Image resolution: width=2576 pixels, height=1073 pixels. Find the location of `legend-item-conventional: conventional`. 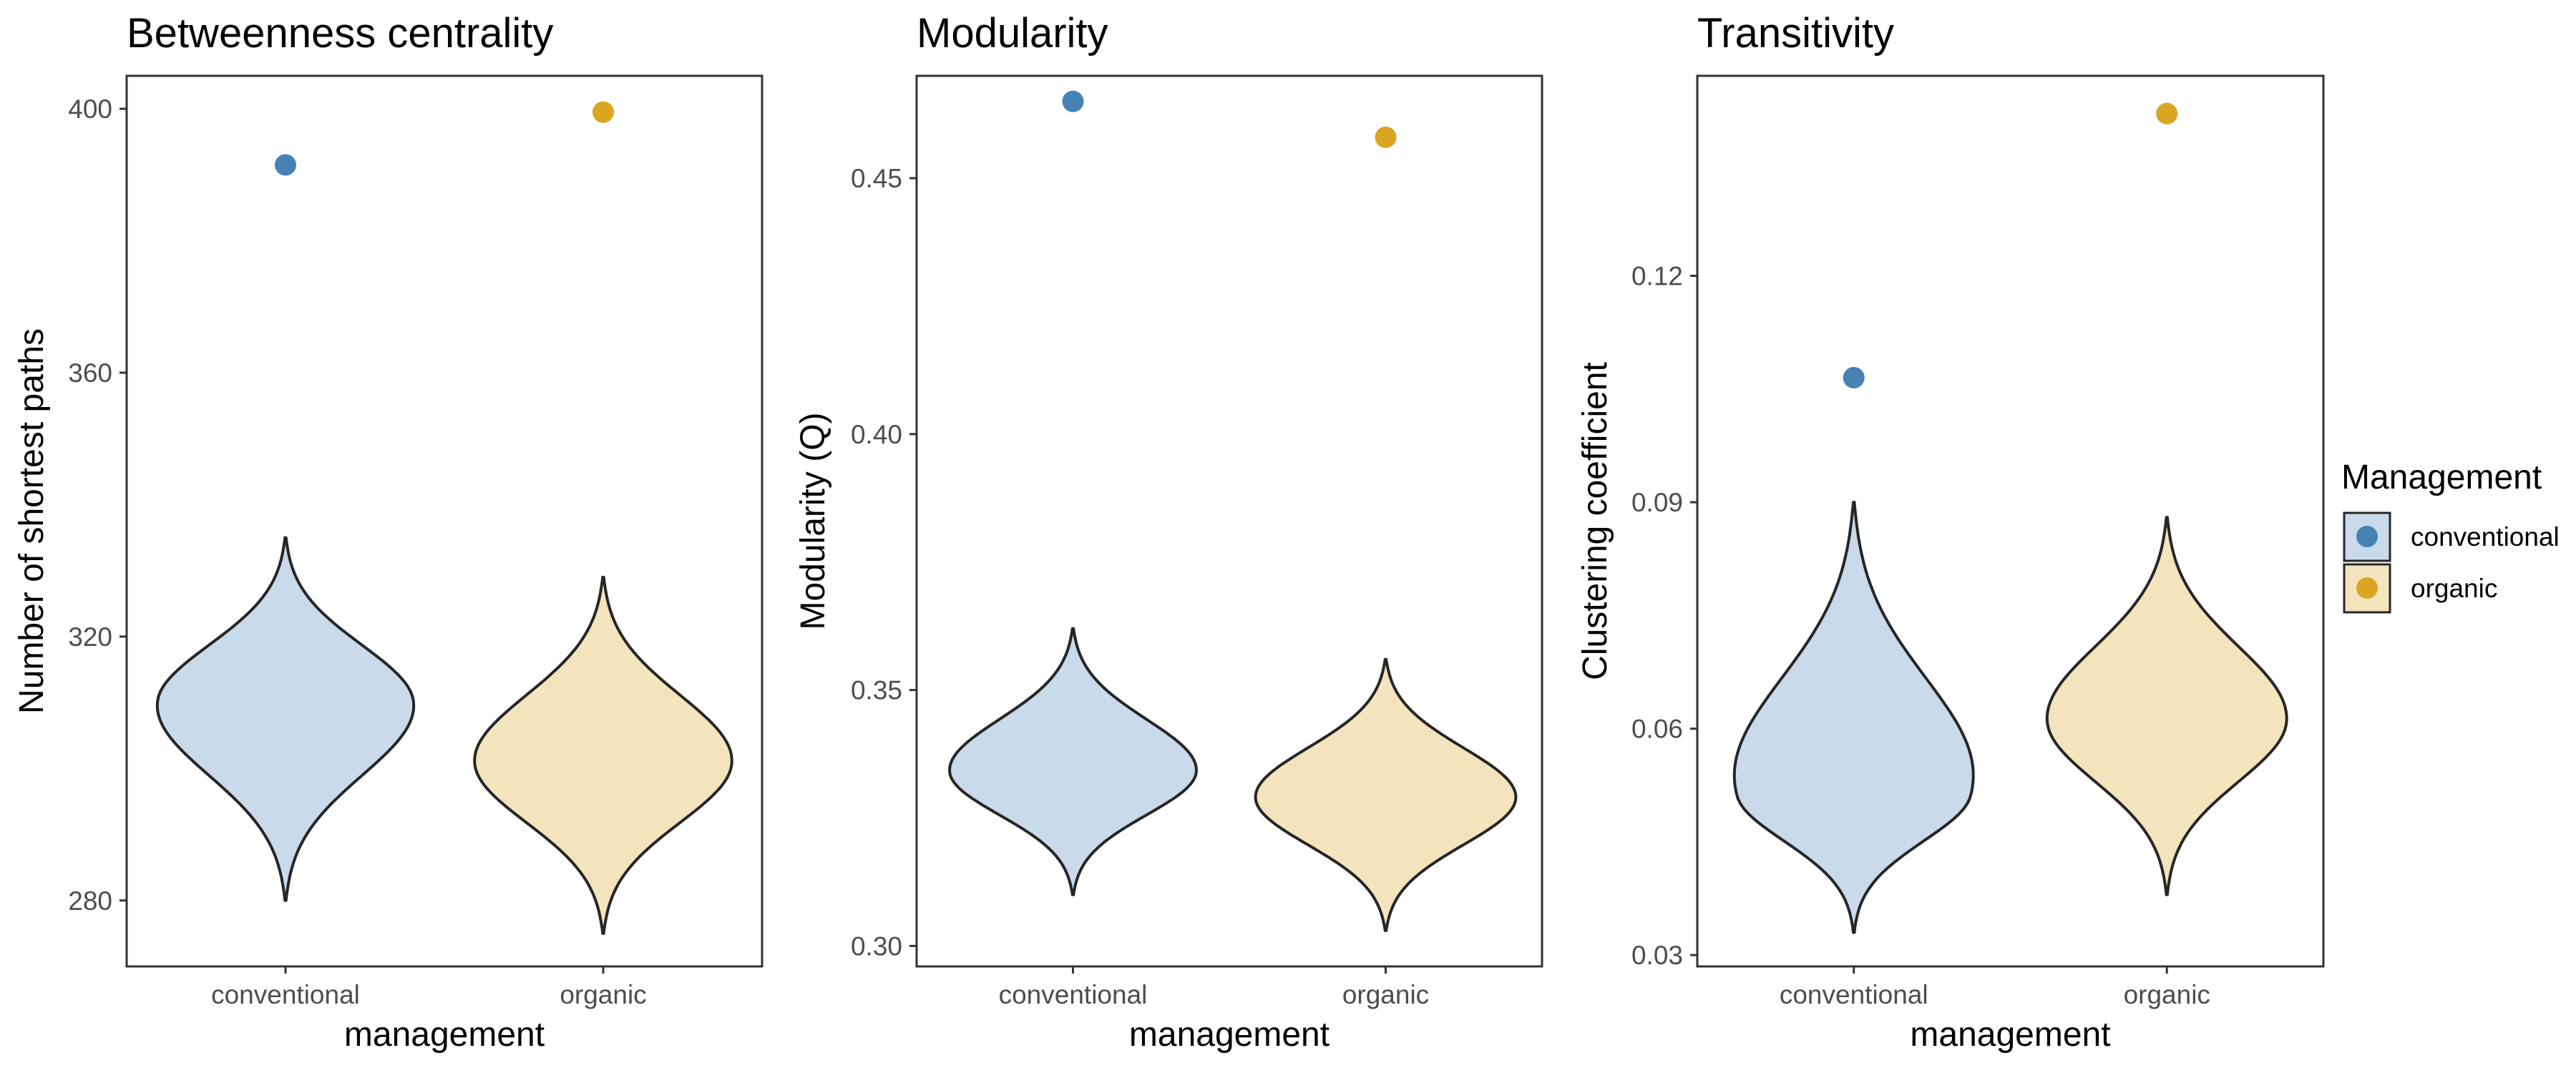

legend-item-conventional: conventional is located at coordinates (2451, 536).